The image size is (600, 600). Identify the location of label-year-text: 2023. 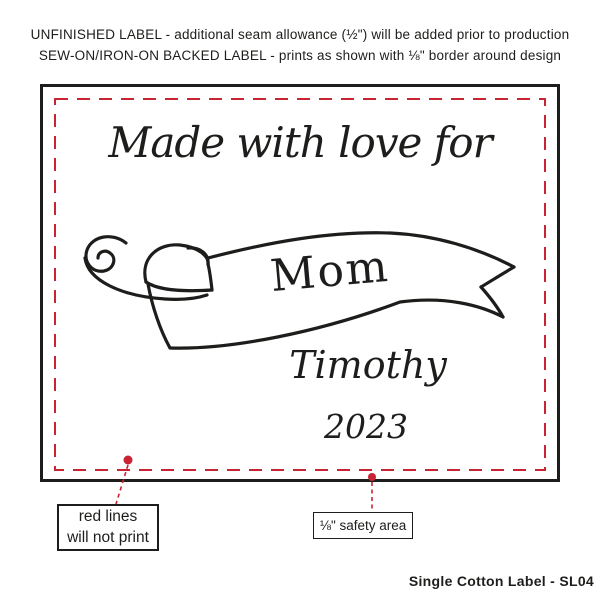
(366, 426).